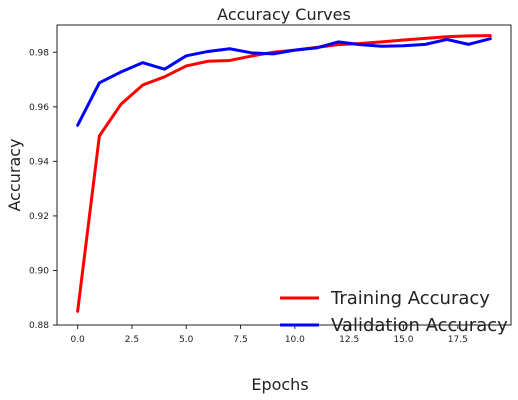 The height and width of the screenshot is (400, 518). I want to click on legend-label: Validation Accuracy, so click(419, 325).